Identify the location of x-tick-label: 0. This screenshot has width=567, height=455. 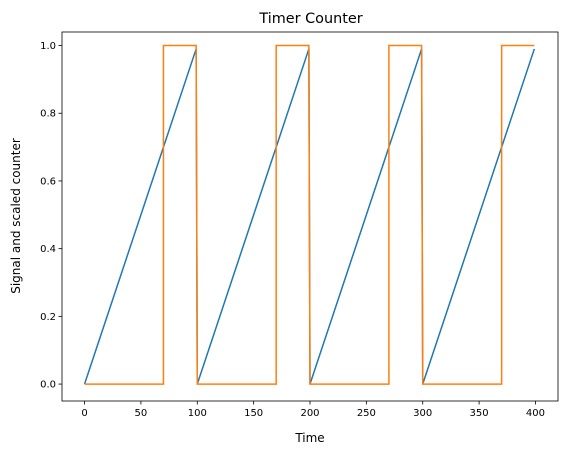
(84, 413).